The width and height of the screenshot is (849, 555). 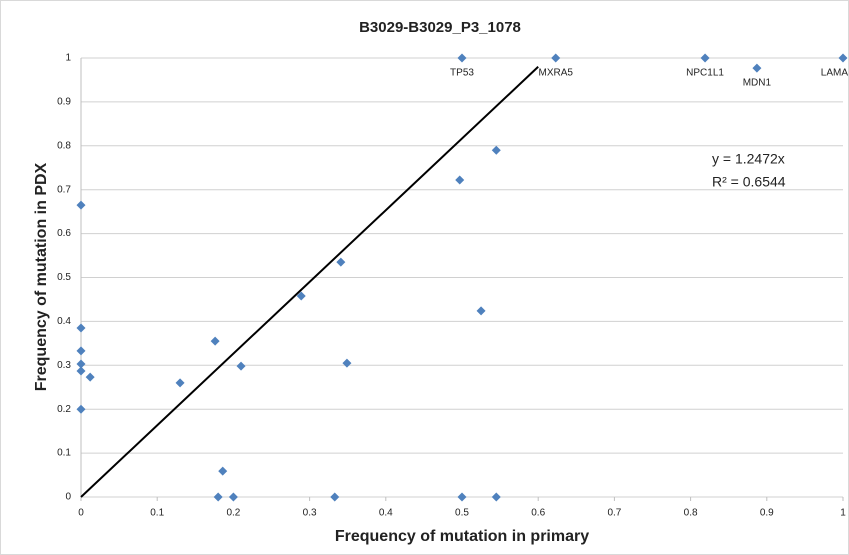 I want to click on point-label: NPC1L1, so click(x=705, y=73).